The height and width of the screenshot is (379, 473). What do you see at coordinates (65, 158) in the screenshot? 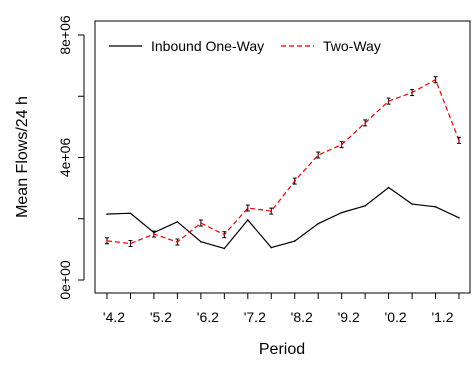
I see `y-tick-label: 4e+06` at bounding box center [65, 158].